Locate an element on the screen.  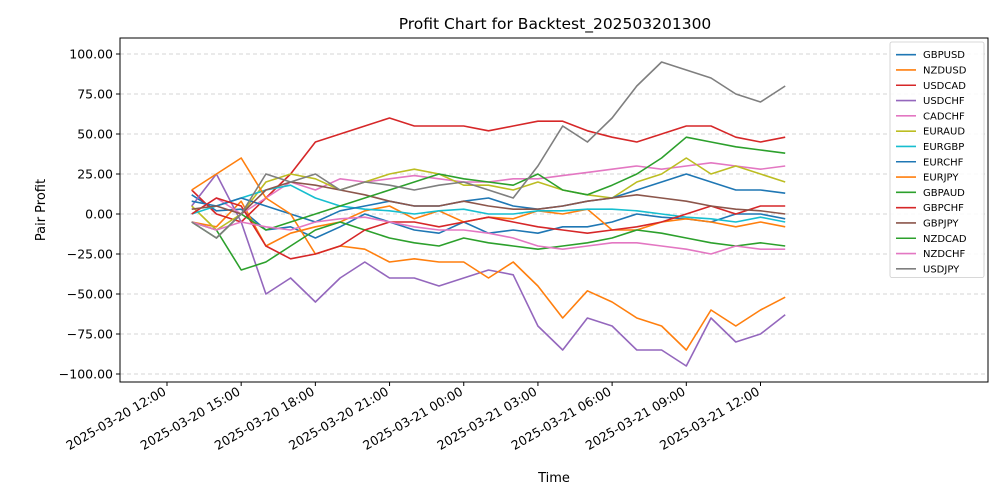
legend-label-eurgbp: EURGBP is located at coordinates (943, 147).